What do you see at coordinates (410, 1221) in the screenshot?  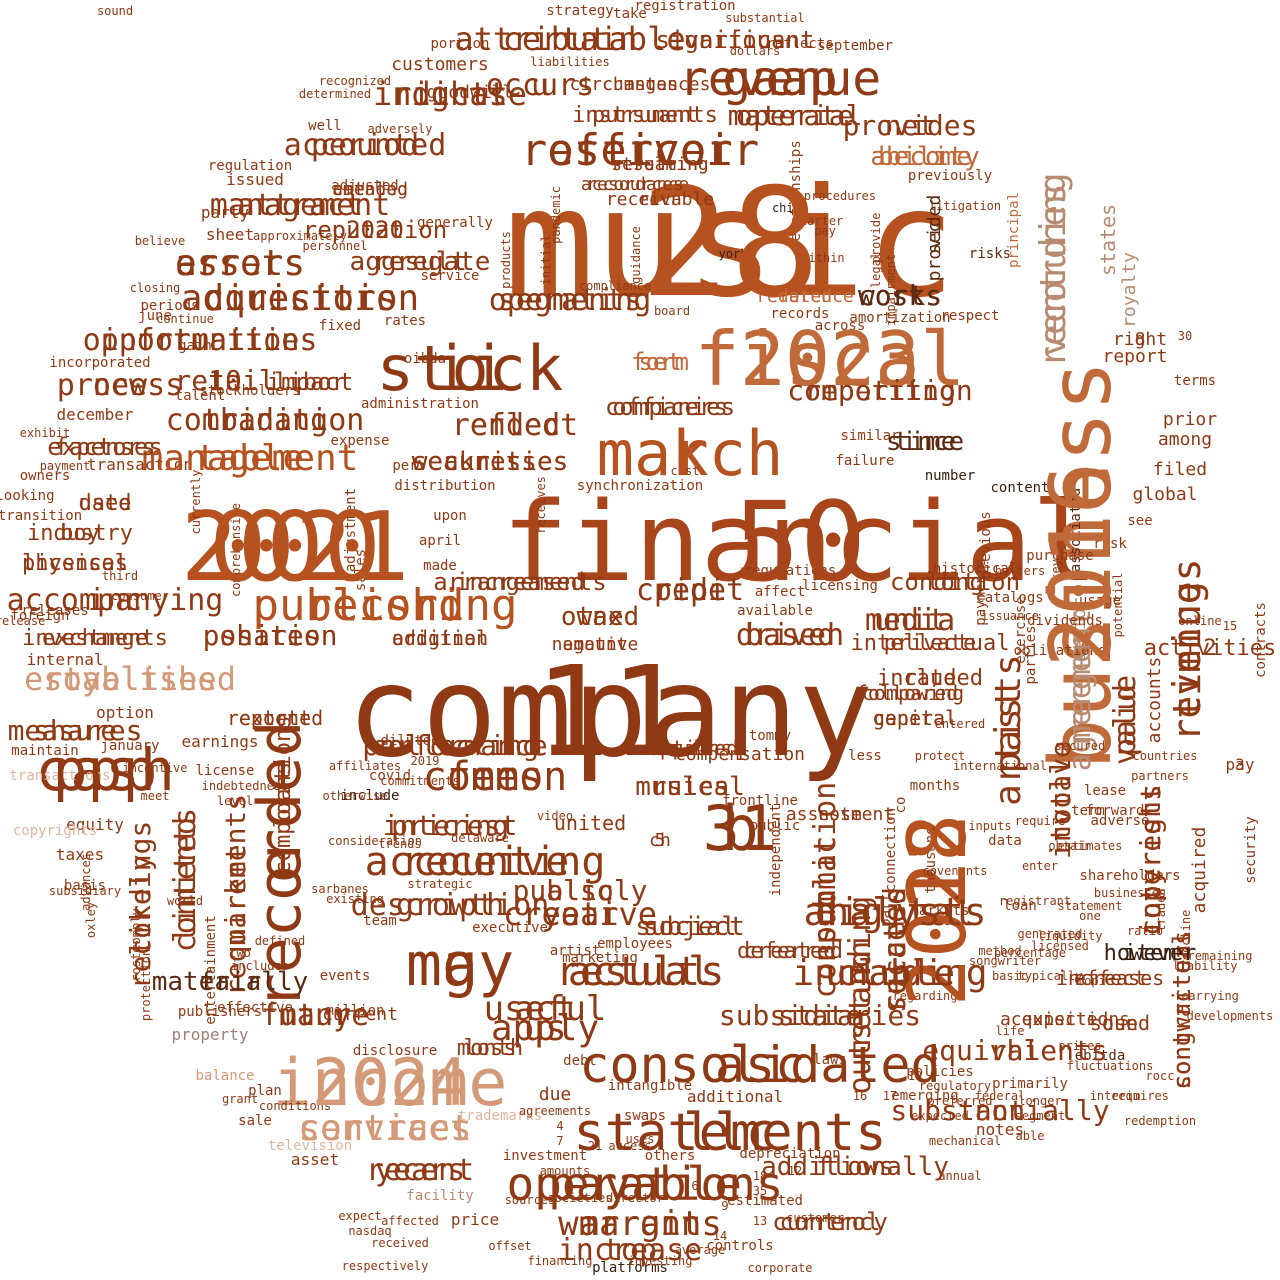 I see `word-affected: affected` at bounding box center [410, 1221].